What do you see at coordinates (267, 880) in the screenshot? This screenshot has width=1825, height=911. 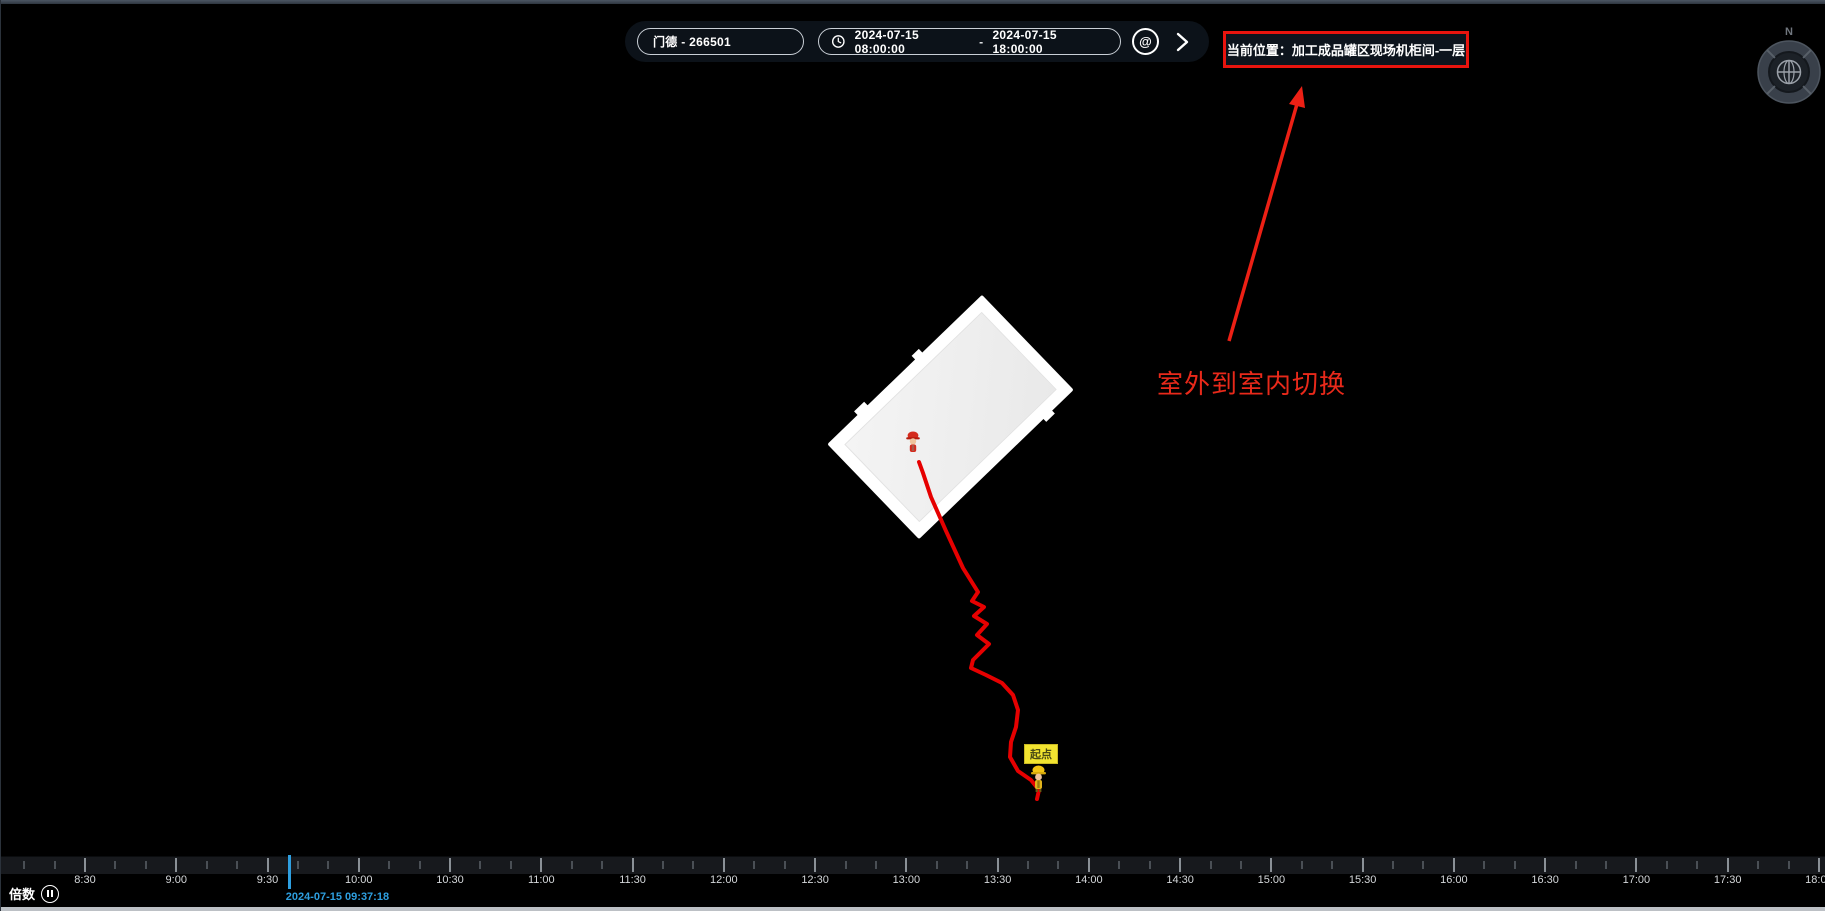 I see `timeline-tick-label: 9:30` at bounding box center [267, 880].